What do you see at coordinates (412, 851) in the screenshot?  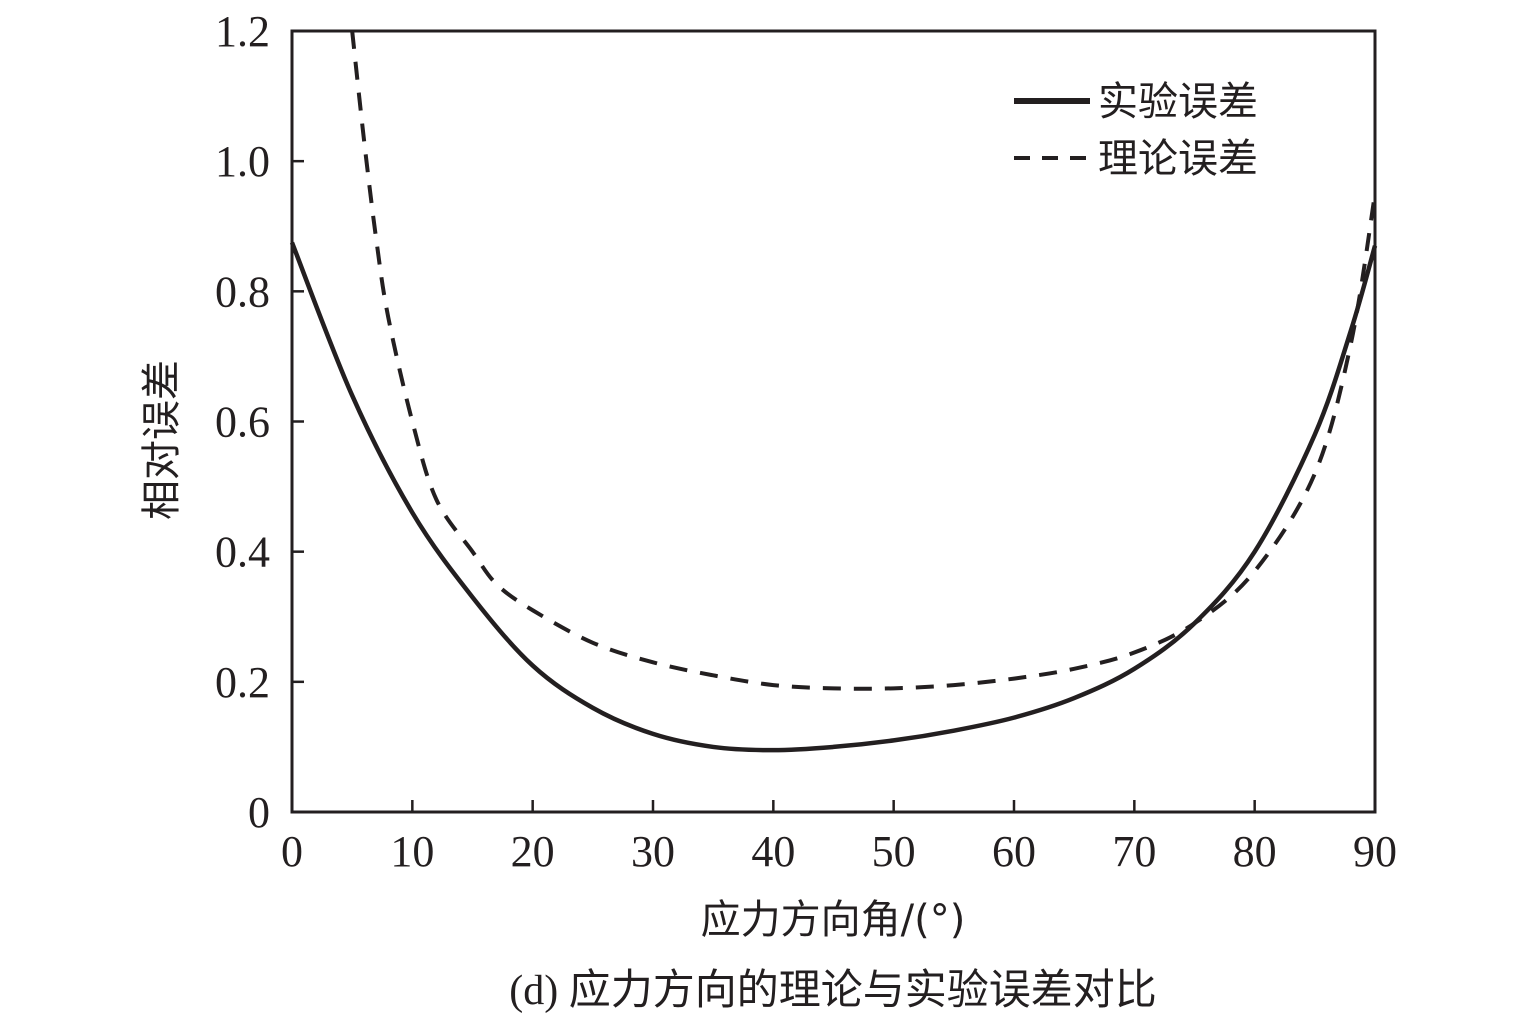 I see `x-tick-label: 10` at bounding box center [412, 851].